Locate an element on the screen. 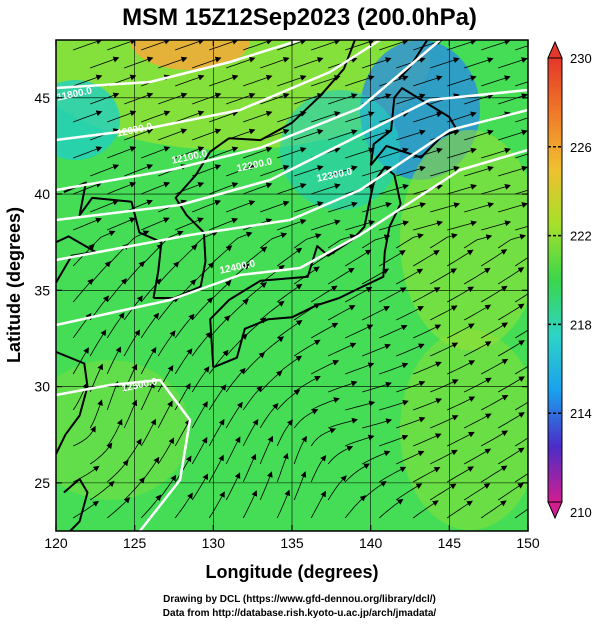 The width and height of the screenshot is (599, 625). coastline-china-south is located at coordinates (72, 402).